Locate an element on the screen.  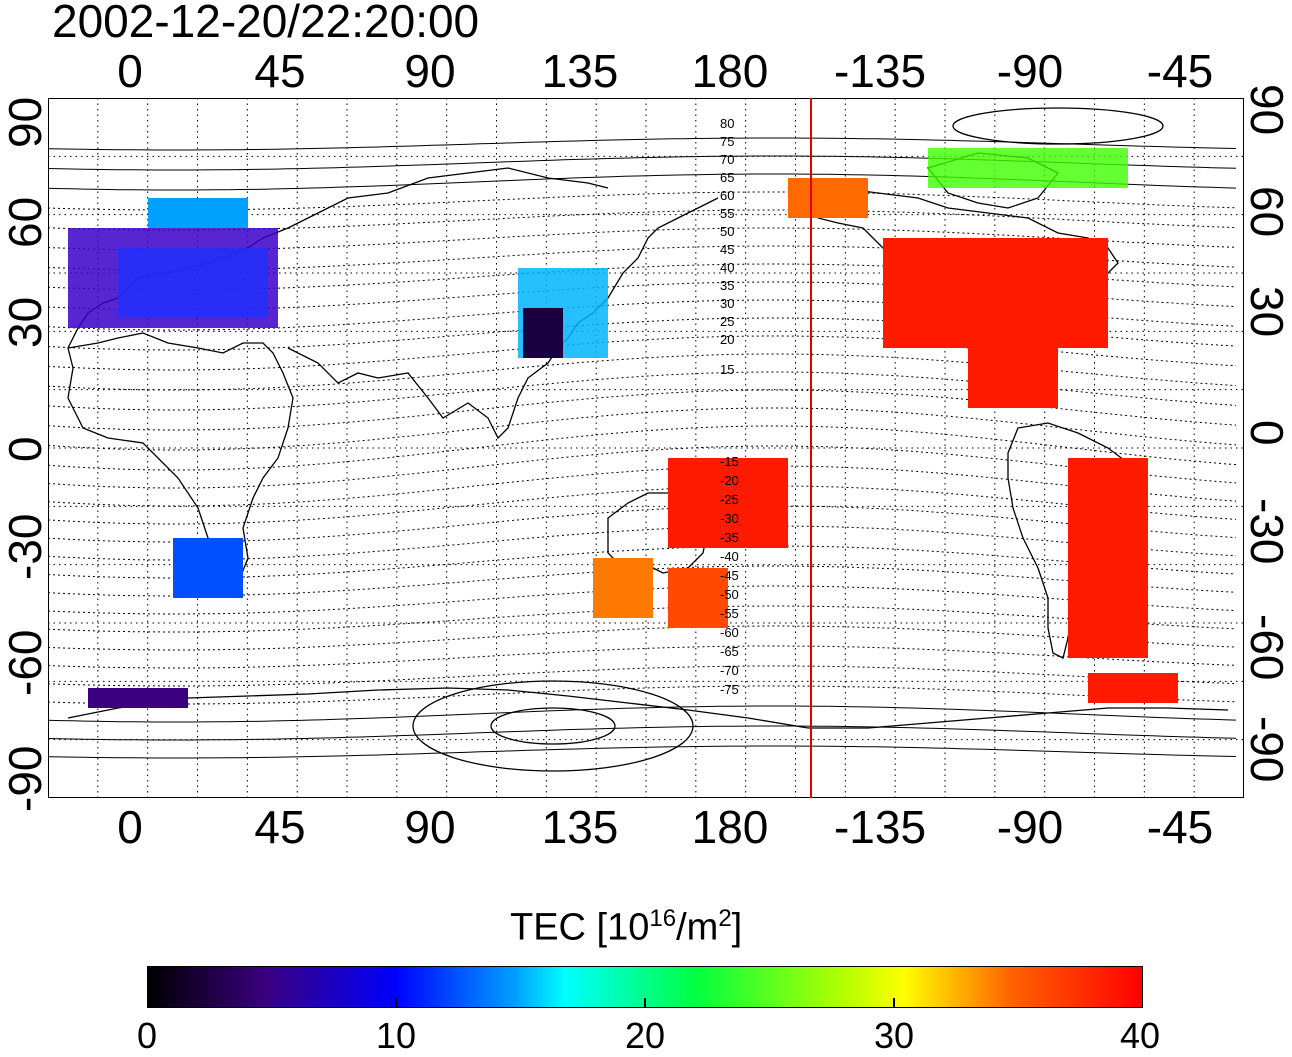
tec-cluster-new-zealand is located at coordinates (698, 598).